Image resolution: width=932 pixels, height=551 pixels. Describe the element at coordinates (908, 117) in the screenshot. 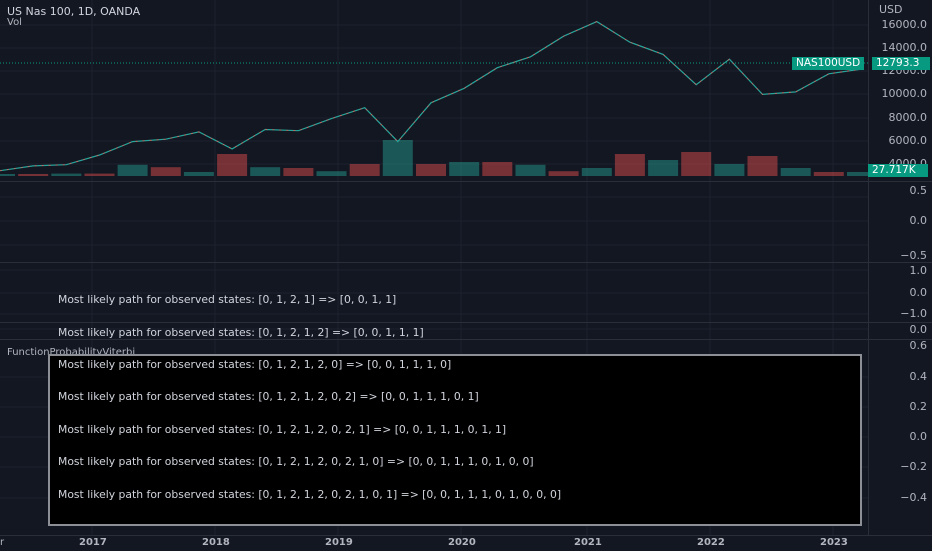

I see `price-tick: 8000.0` at that location.